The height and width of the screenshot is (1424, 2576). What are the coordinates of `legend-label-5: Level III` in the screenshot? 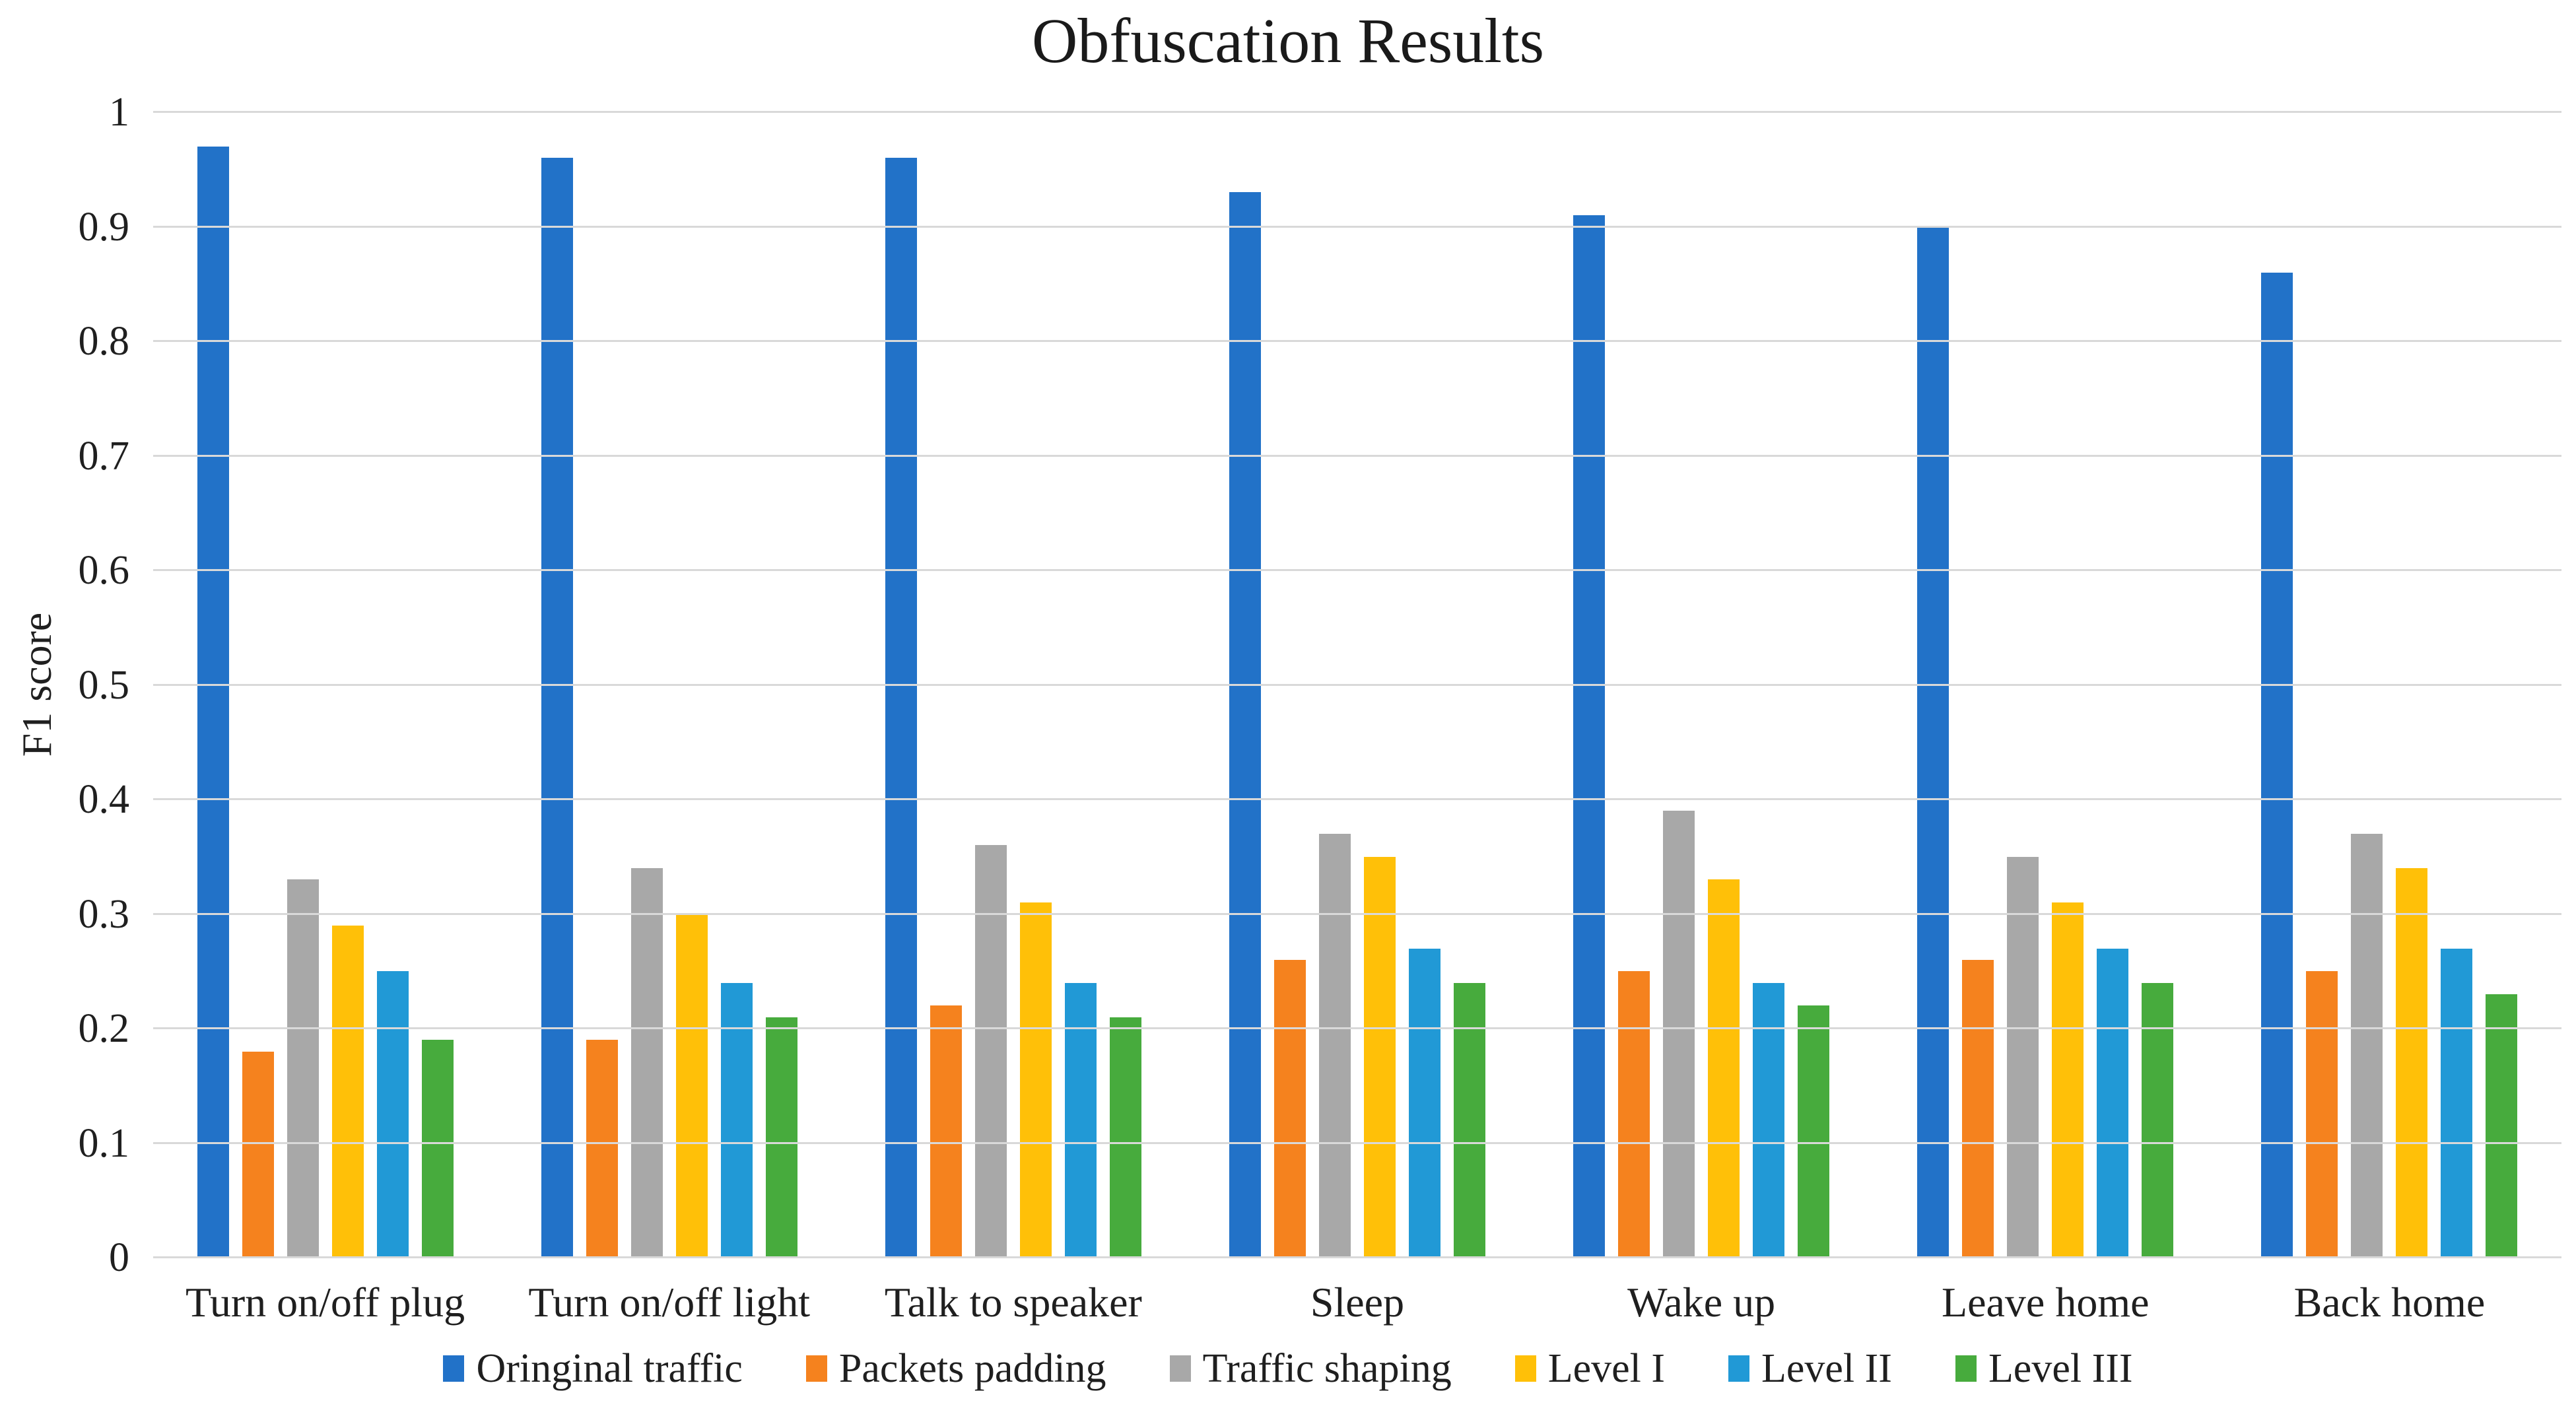 It's located at (2060, 1369).